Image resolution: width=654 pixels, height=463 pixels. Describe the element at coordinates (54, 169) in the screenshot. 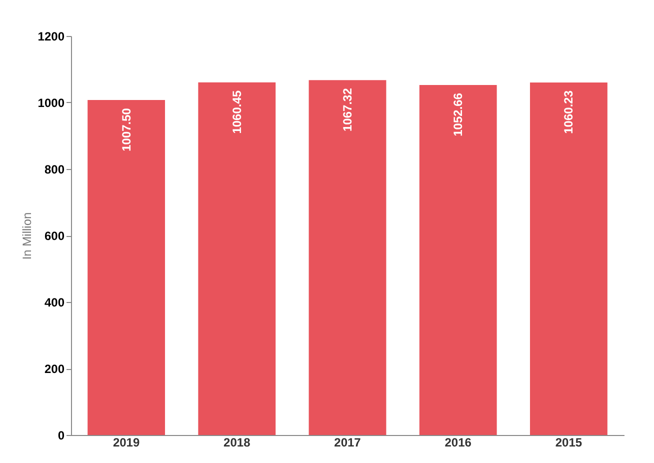

I see `y-tick-label: 800` at that location.